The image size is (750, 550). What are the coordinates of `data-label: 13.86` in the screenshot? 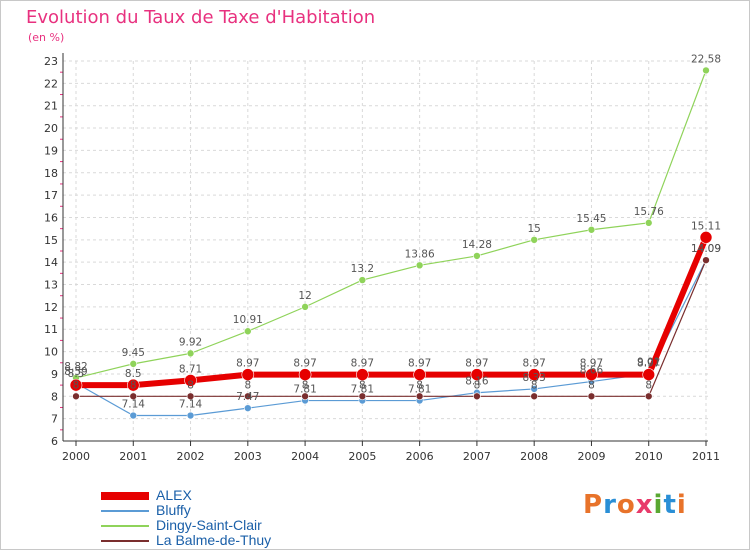 It's located at (420, 254).